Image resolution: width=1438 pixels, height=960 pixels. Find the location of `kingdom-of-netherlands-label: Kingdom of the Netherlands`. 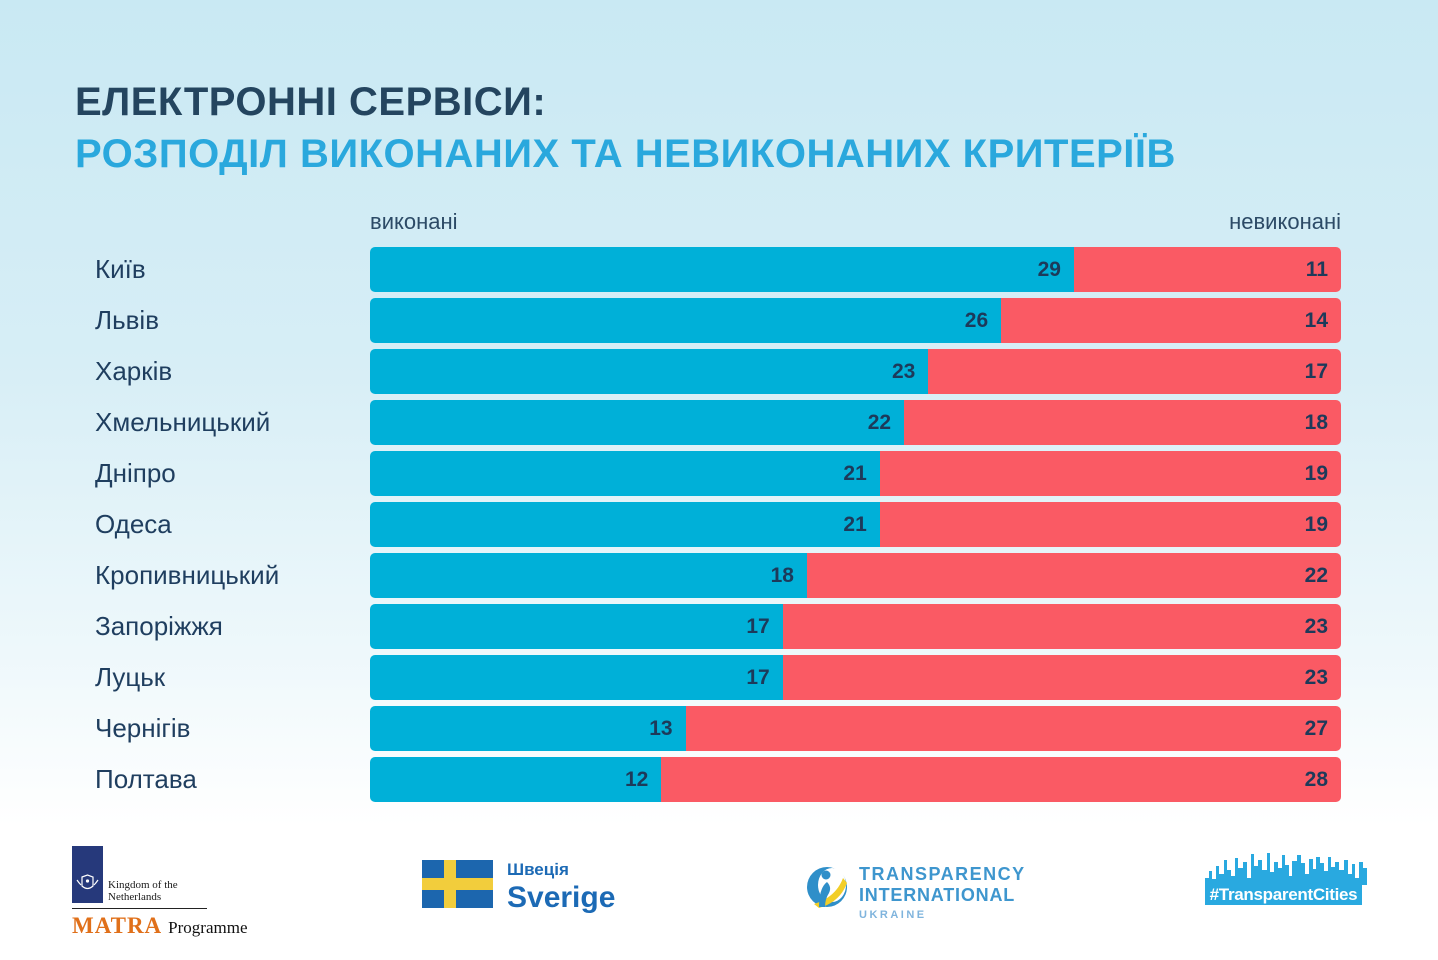

kingdom-of-netherlands-label: Kingdom of the Netherlands is located at coordinates (143, 891).